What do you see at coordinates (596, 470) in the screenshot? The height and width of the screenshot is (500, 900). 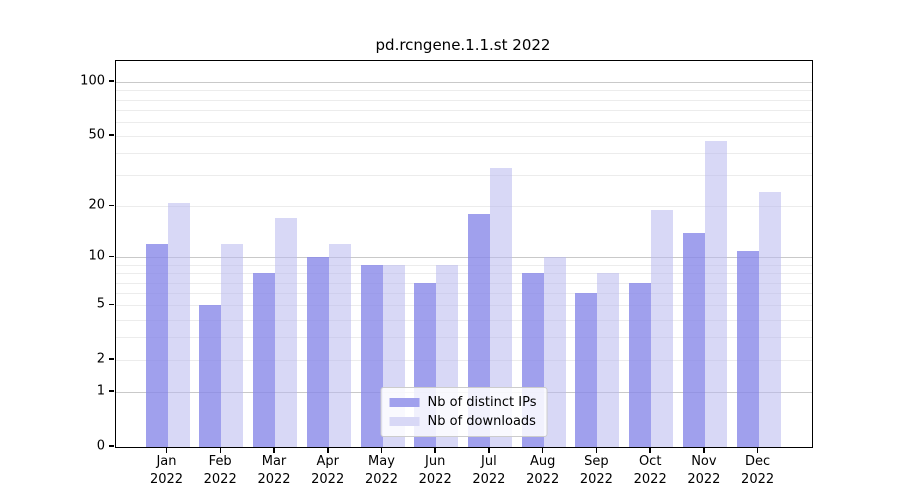 I see `x-axis-tick-label: Sep 2022` at bounding box center [596, 470].